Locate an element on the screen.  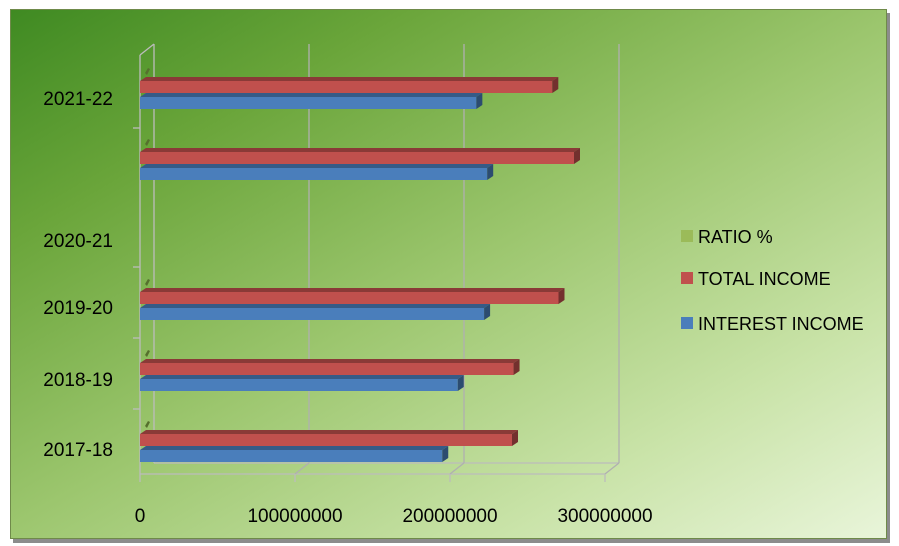
x-tick-label: 300000000 is located at coordinates (604, 516).